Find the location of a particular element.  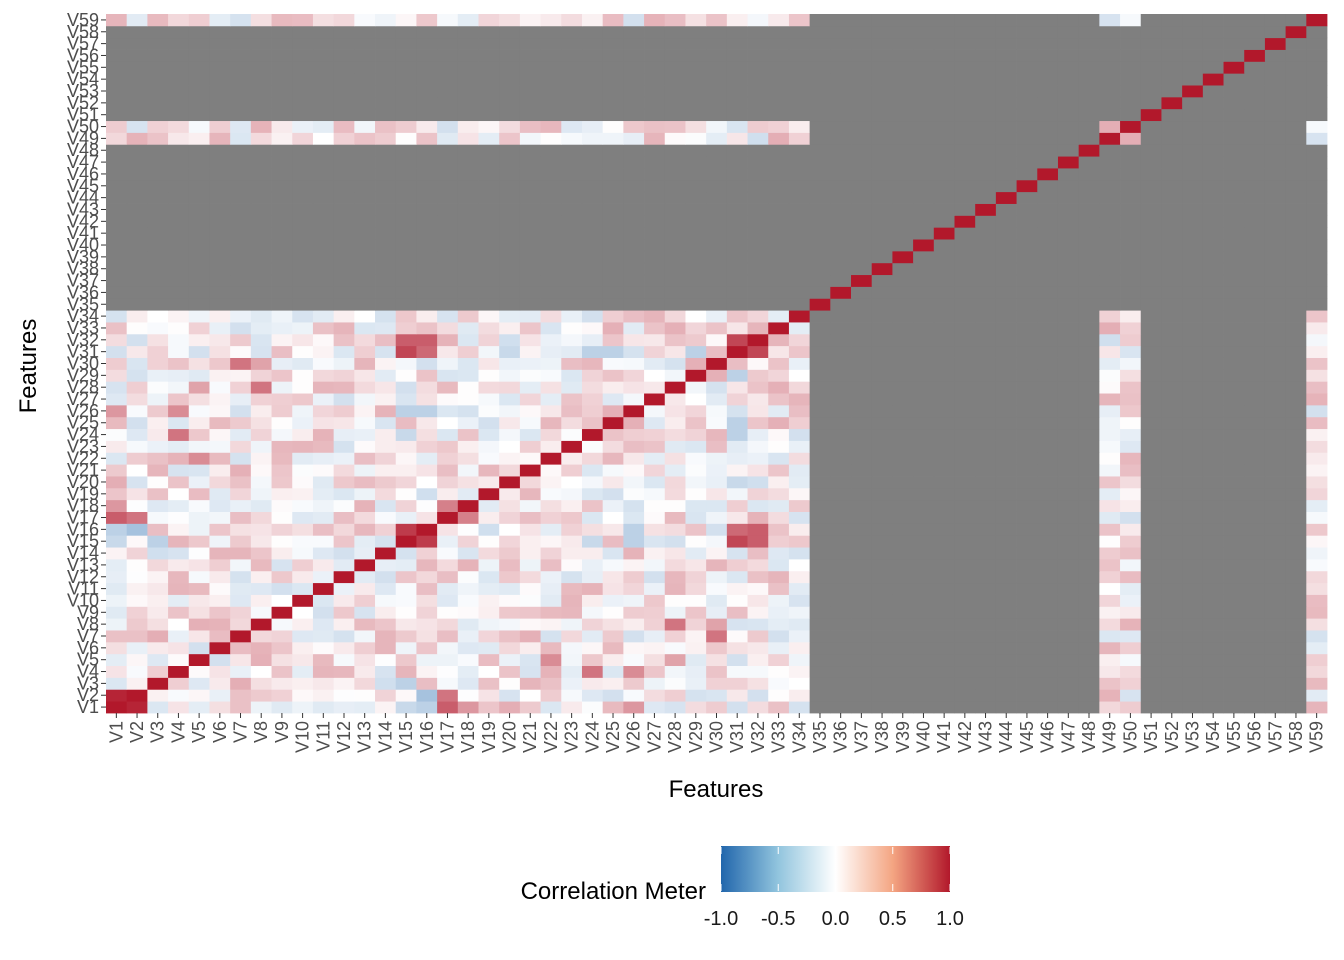

legend-ticks: -1.0 -0.5 0.0 0.5 1.0 is located at coordinates (834, 888).